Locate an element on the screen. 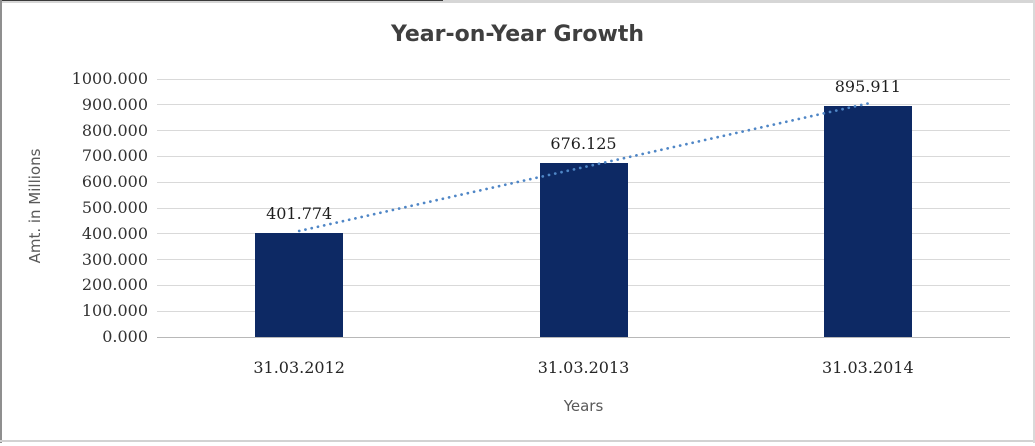 The width and height of the screenshot is (1035, 446). y-tick-label: 500.000 is located at coordinates (114, 207).